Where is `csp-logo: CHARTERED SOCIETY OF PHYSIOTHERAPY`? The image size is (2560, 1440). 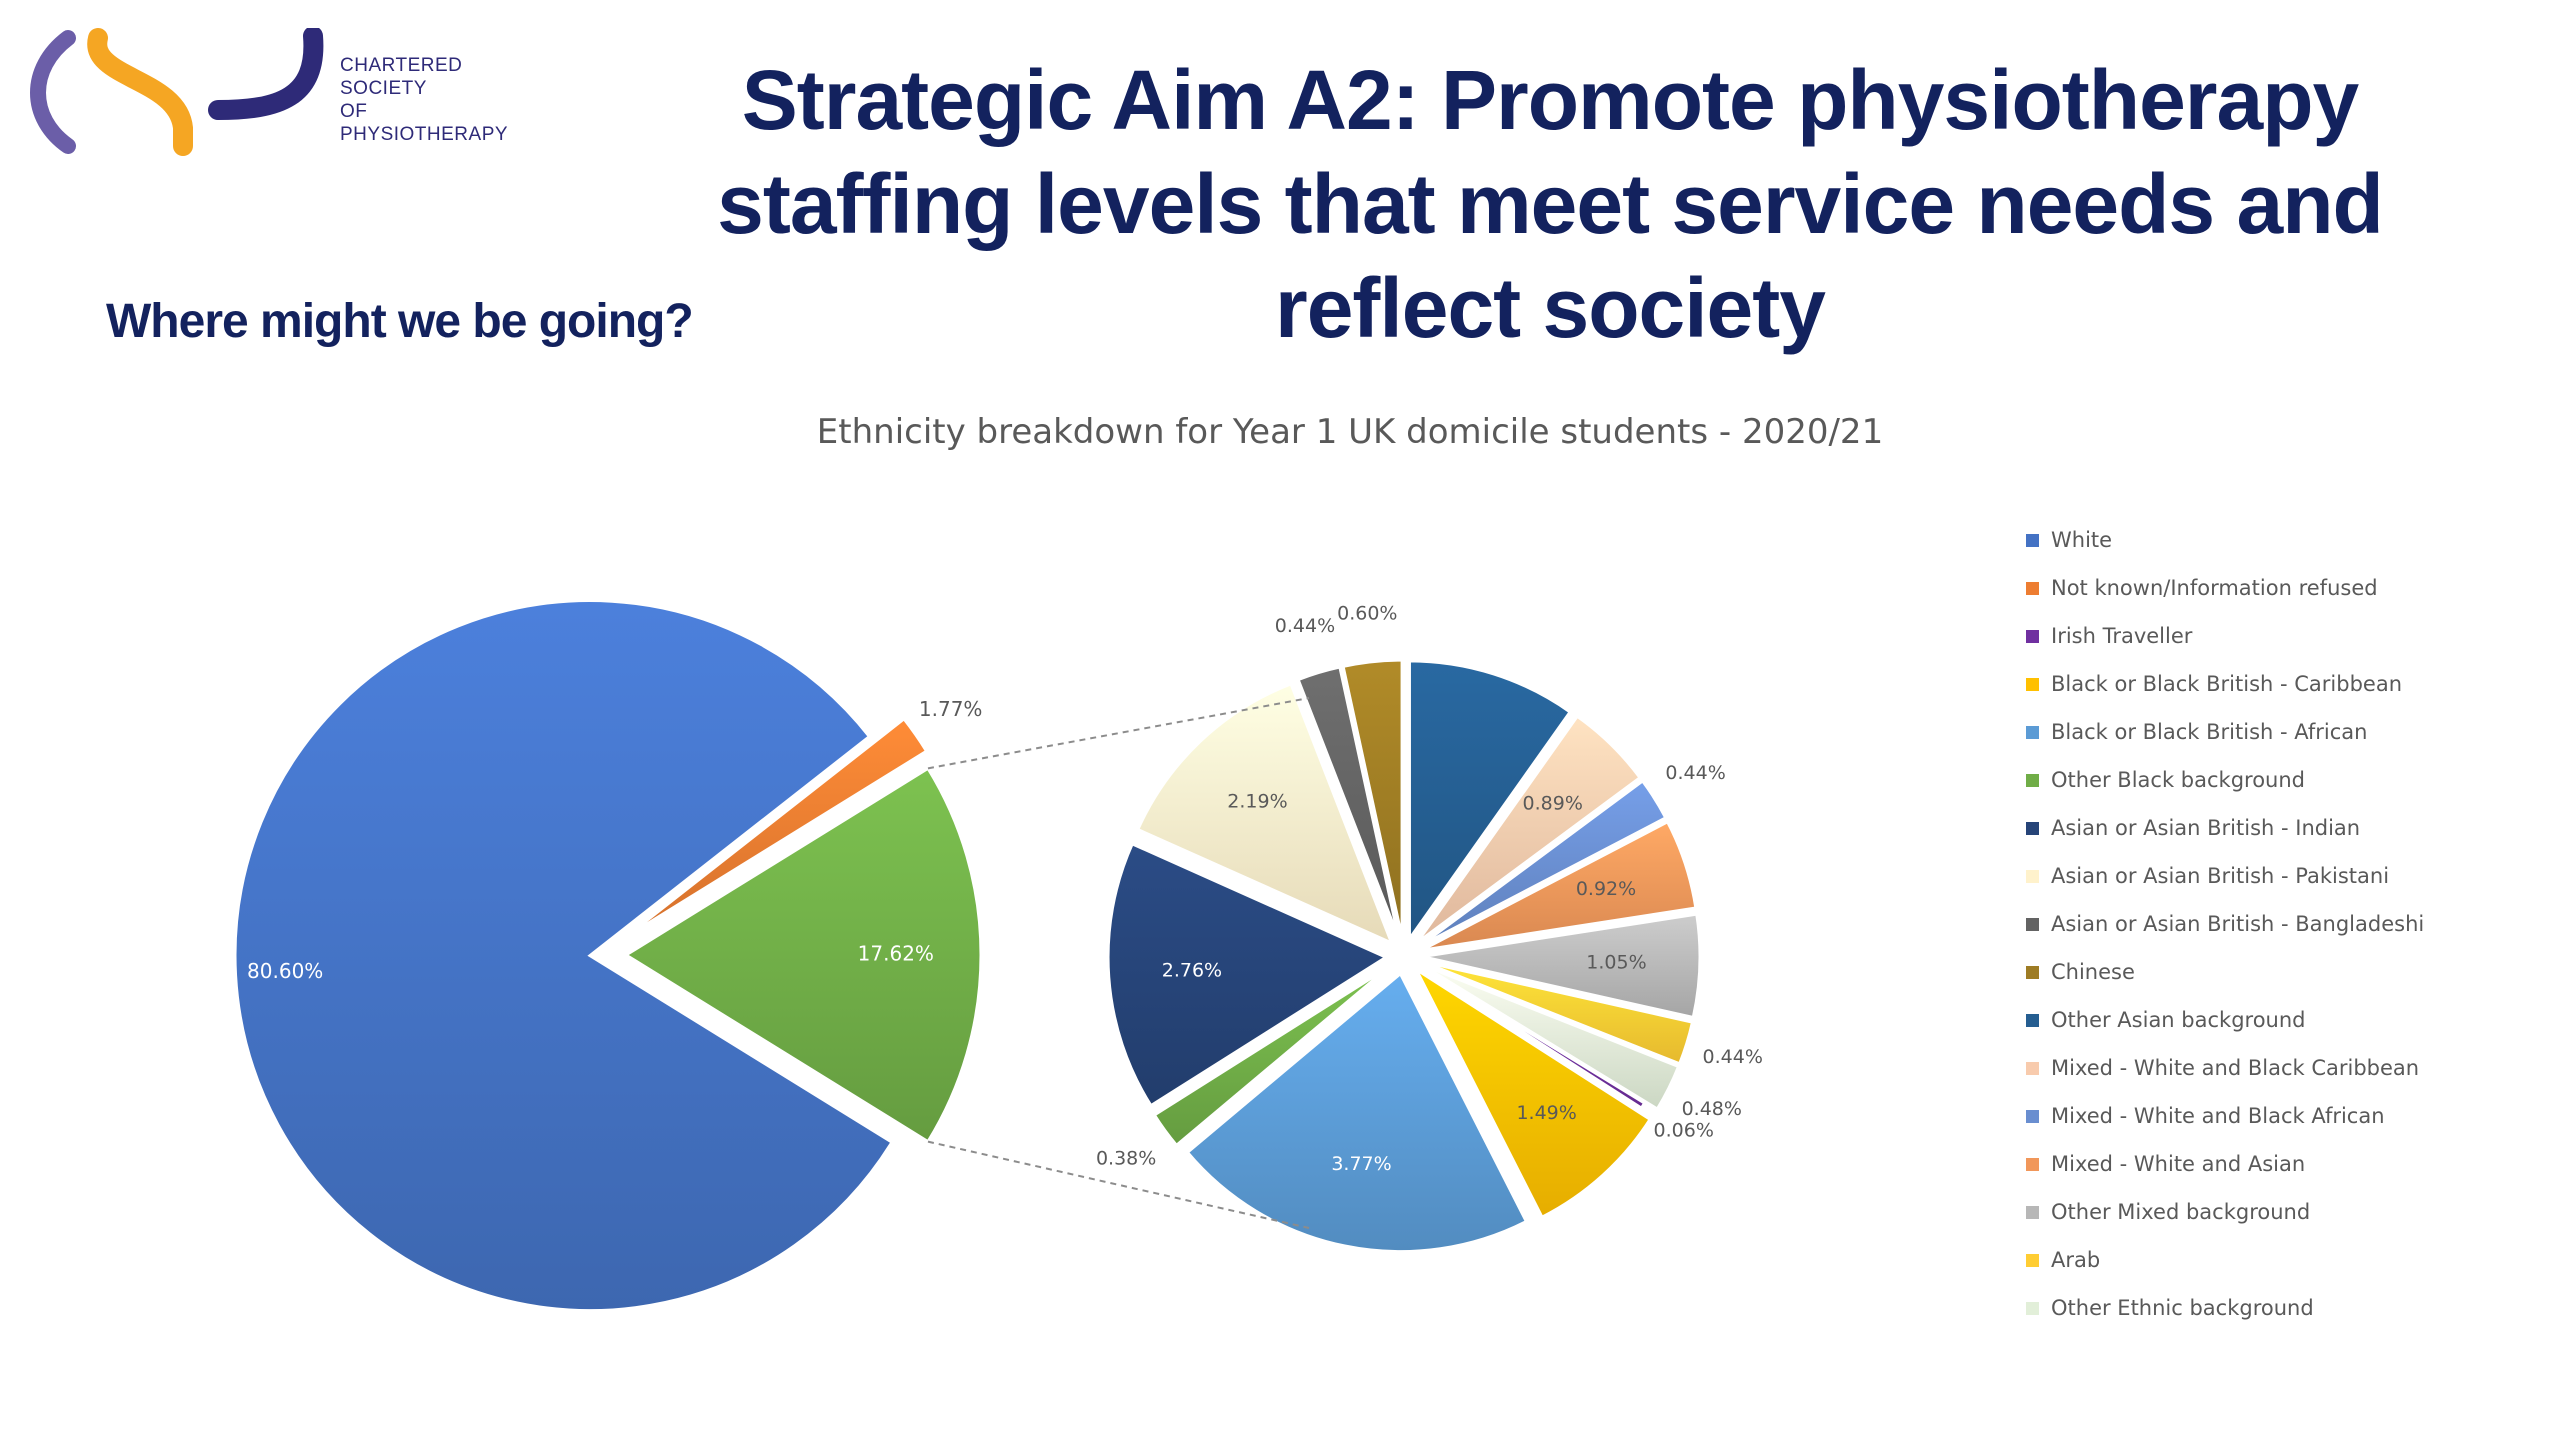 csp-logo: CHARTERED SOCIETY OF PHYSIOTHERAPY is located at coordinates (268, 92).